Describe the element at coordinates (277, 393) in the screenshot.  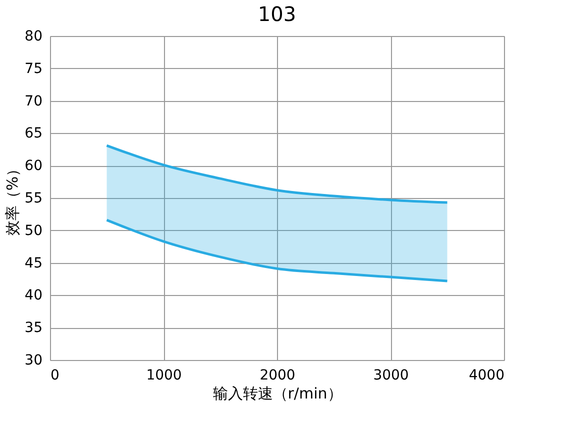
I see `x-axis-title: 输入转速（r/min）` at that location.